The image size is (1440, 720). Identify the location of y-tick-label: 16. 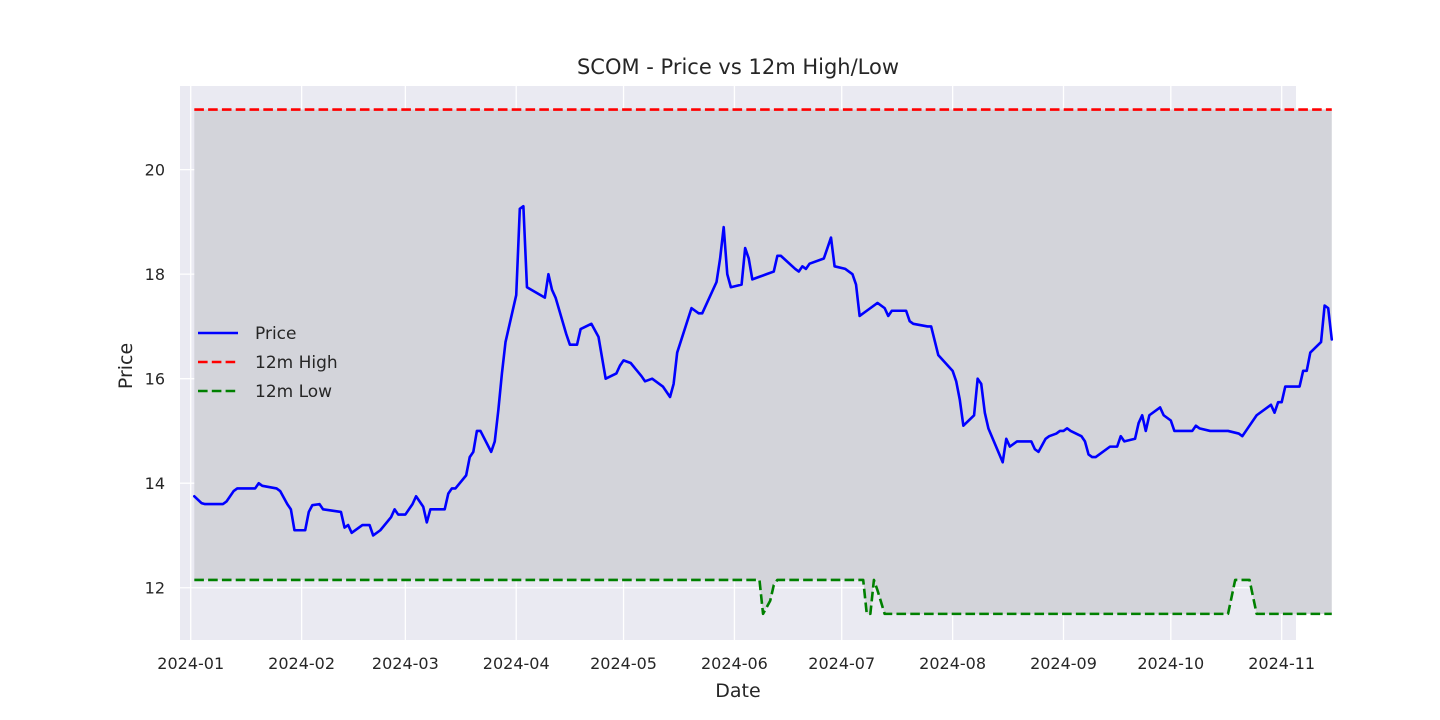
(155, 379).